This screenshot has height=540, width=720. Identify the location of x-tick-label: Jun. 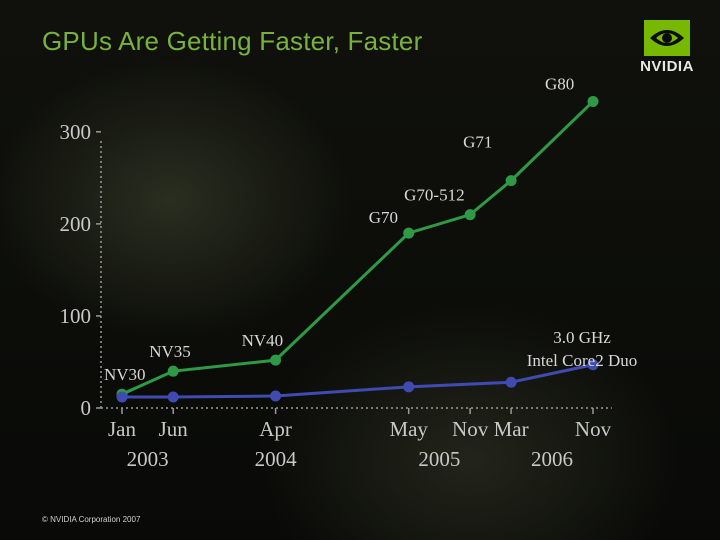
(174, 429).